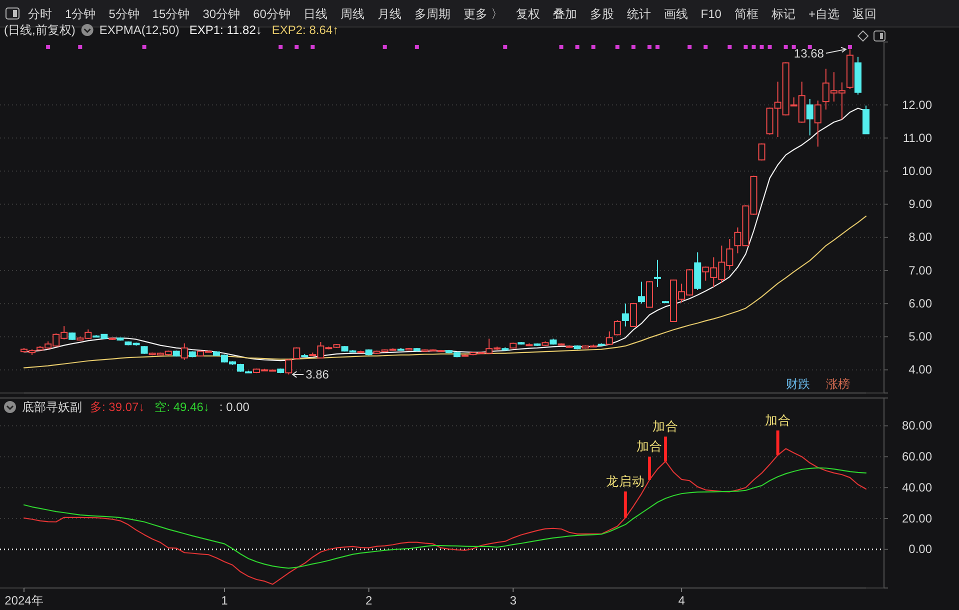  I want to click on text: 更多 〉, so click(483, 14).